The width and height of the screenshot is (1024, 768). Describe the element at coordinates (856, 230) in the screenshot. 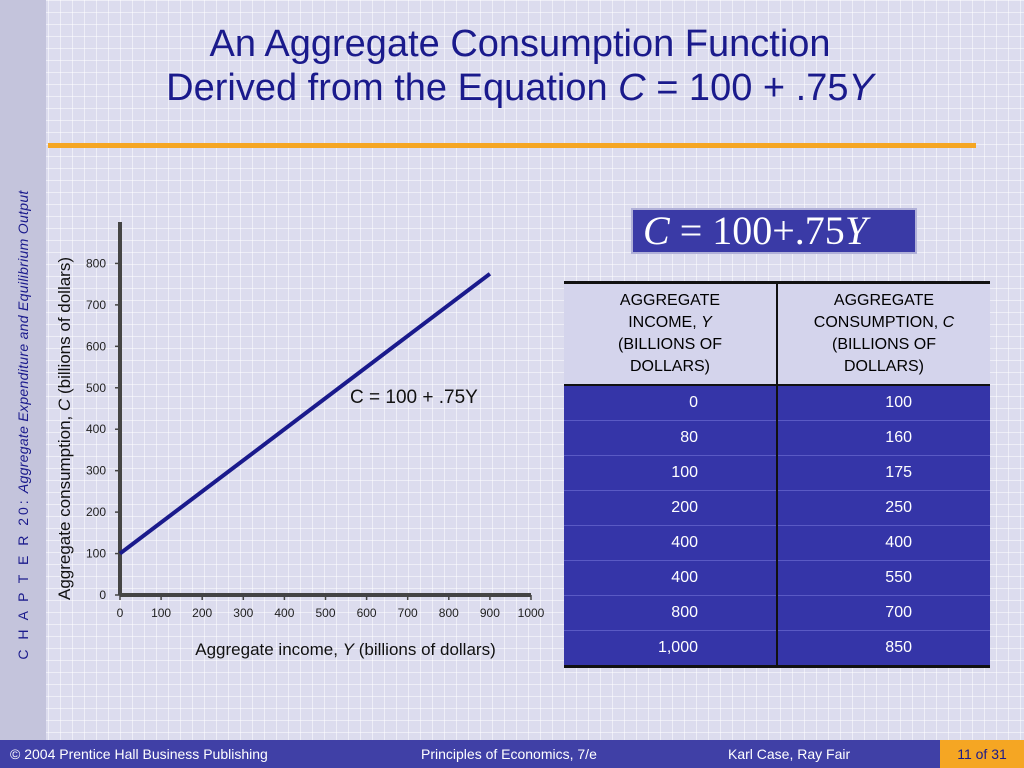

I see `equation-var-y: Y` at that location.